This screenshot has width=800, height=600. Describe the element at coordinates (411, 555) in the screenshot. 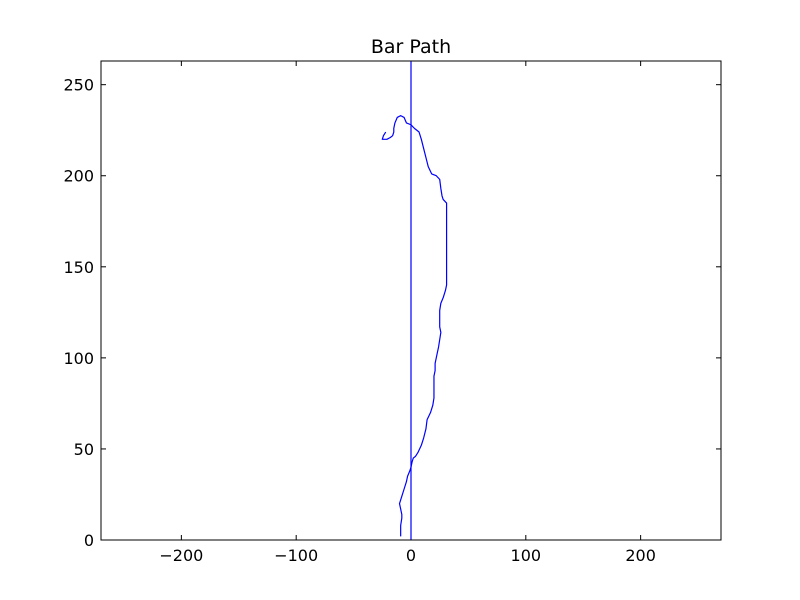

I see `x-tick-label: 0` at that location.